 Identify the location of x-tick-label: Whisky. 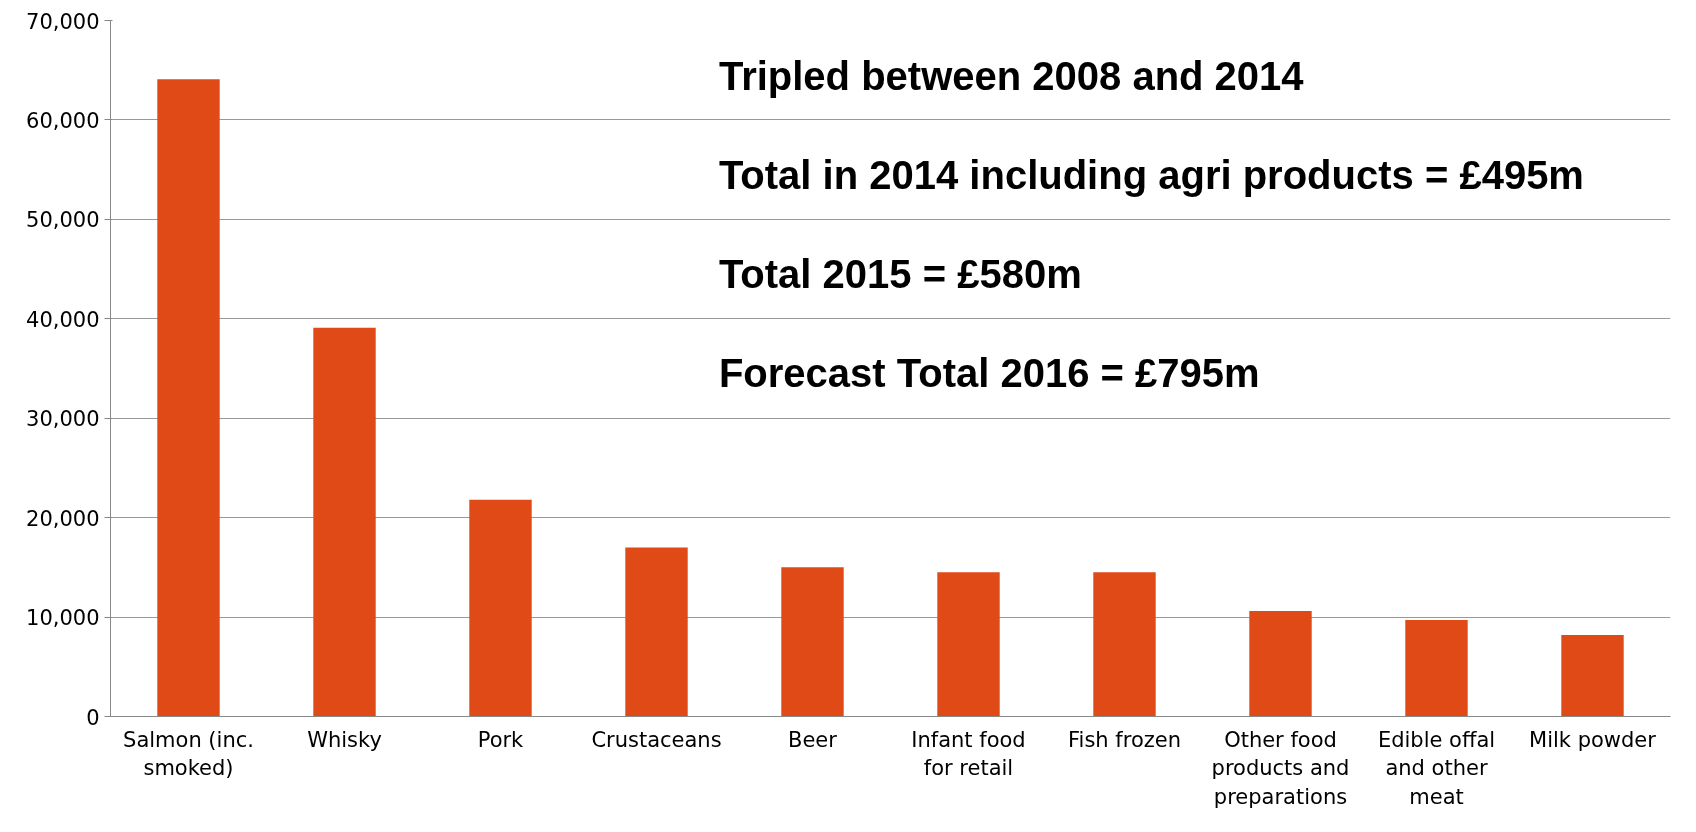
(344, 739).